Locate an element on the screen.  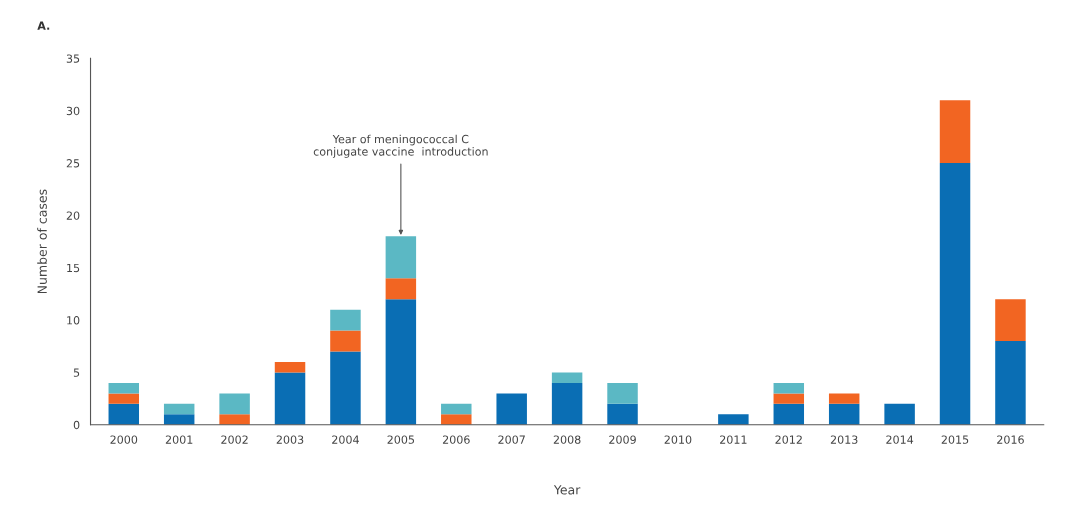
y-tick-label: 20 is located at coordinates (73, 215).